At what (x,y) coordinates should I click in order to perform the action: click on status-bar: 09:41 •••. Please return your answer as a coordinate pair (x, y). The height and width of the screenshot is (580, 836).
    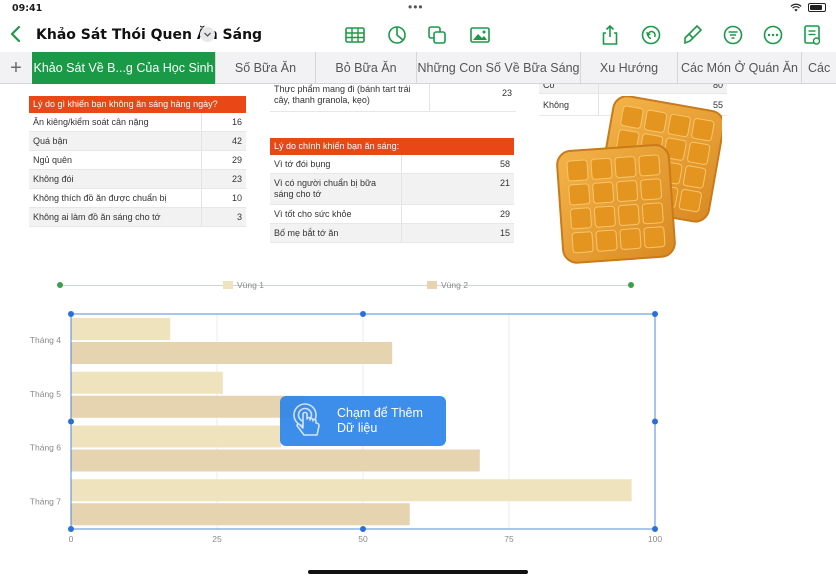
    Looking at the image, I should click on (418, 9).